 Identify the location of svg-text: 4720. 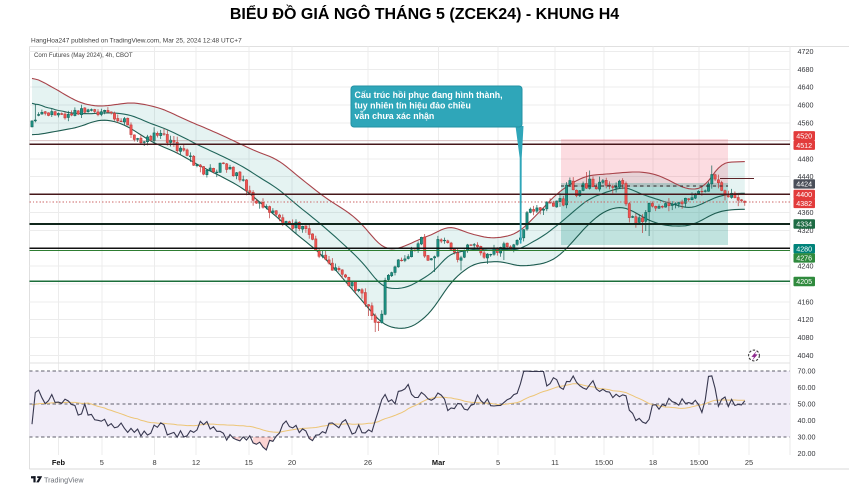
(806, 51).